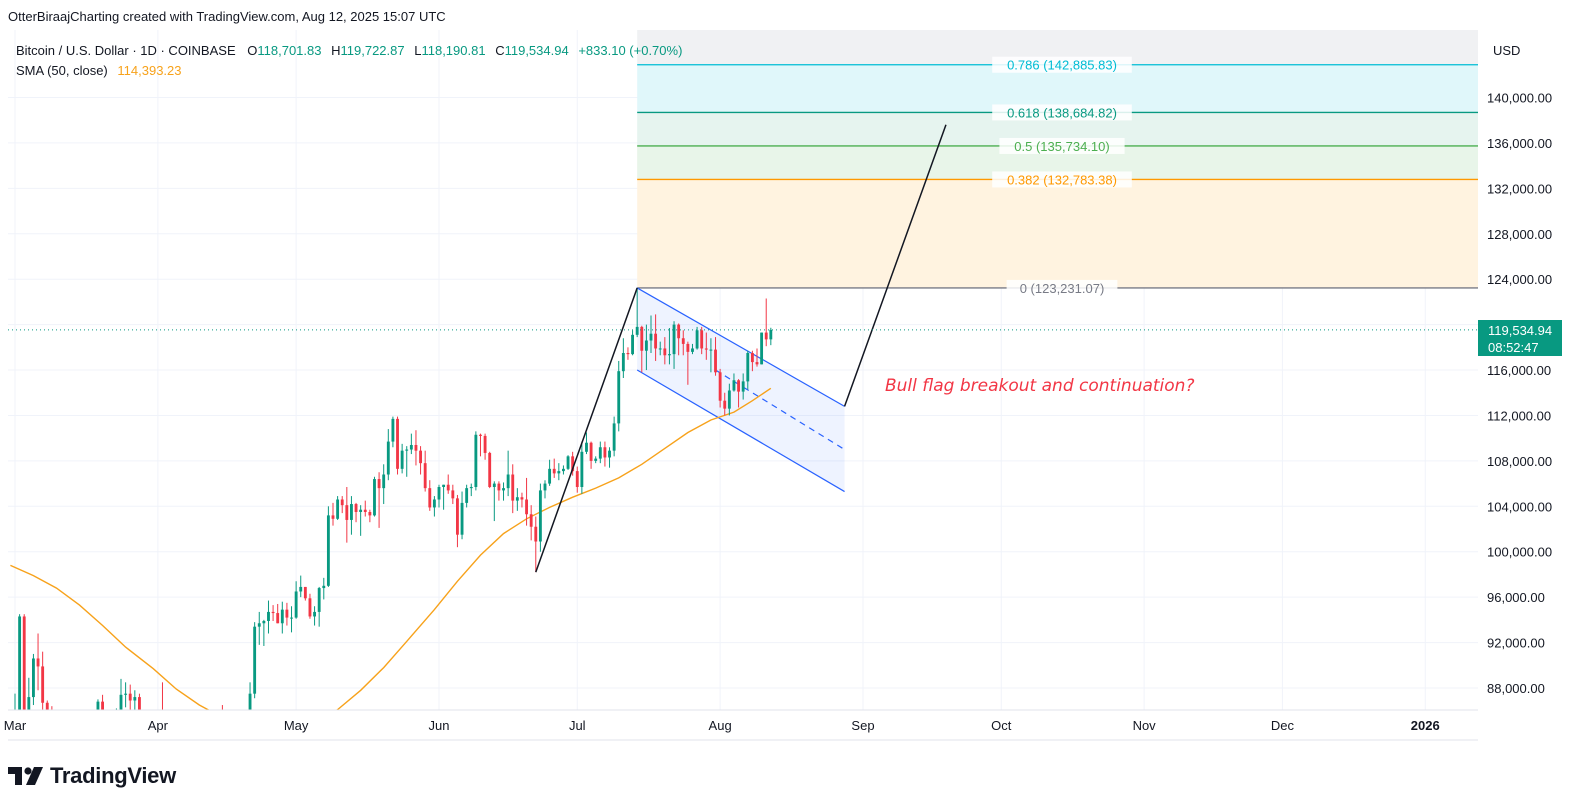  What do you see at coordinates (352, 71) in the screenshot?
I see `sma-legend-row: SMA (50, close) 114,393.23` at bounding box center [352, 71].